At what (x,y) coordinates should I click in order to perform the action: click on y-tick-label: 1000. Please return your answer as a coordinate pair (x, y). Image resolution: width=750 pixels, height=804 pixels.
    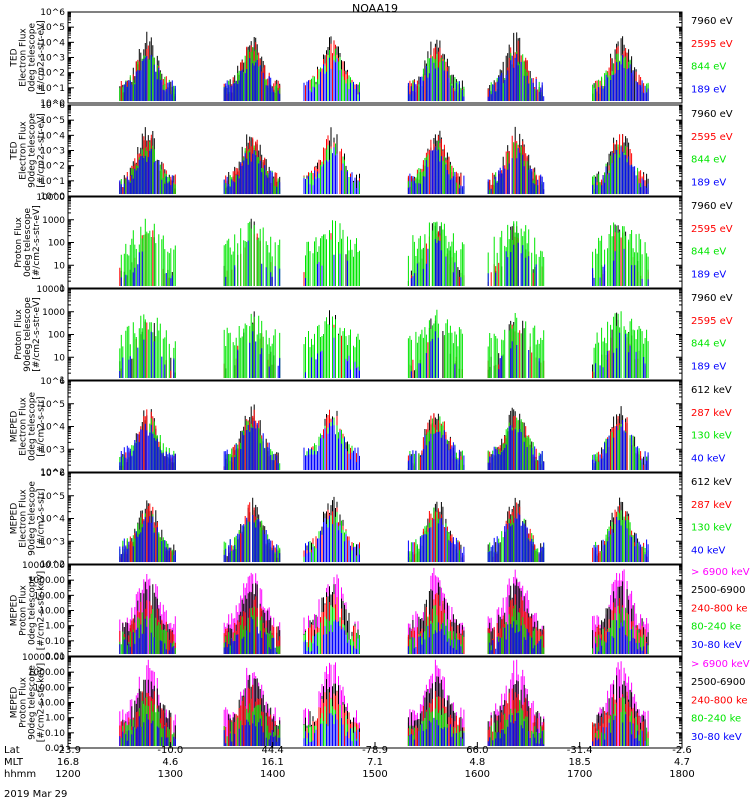
    Looking at the image, I should click on (53, 221).